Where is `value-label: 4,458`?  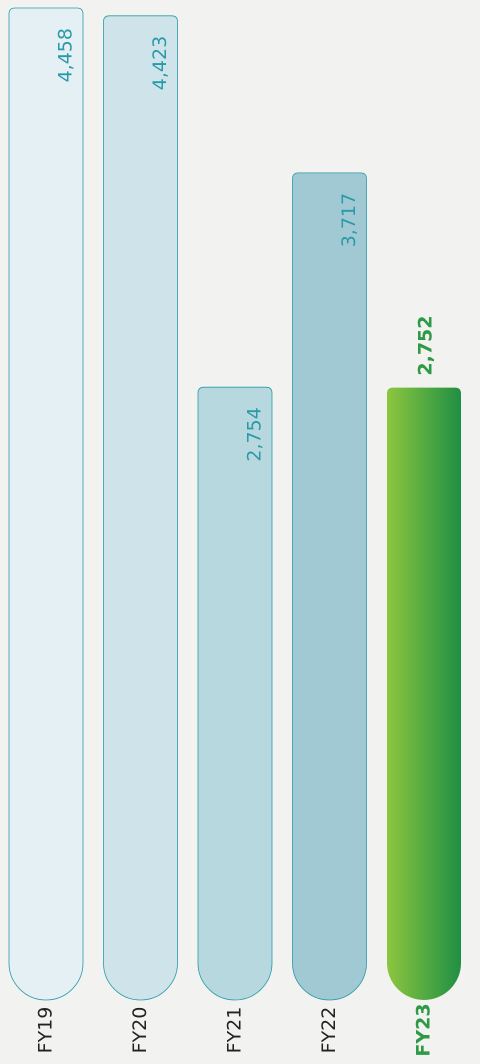
value-label: 4,458 is located at coordinates (66, 55).